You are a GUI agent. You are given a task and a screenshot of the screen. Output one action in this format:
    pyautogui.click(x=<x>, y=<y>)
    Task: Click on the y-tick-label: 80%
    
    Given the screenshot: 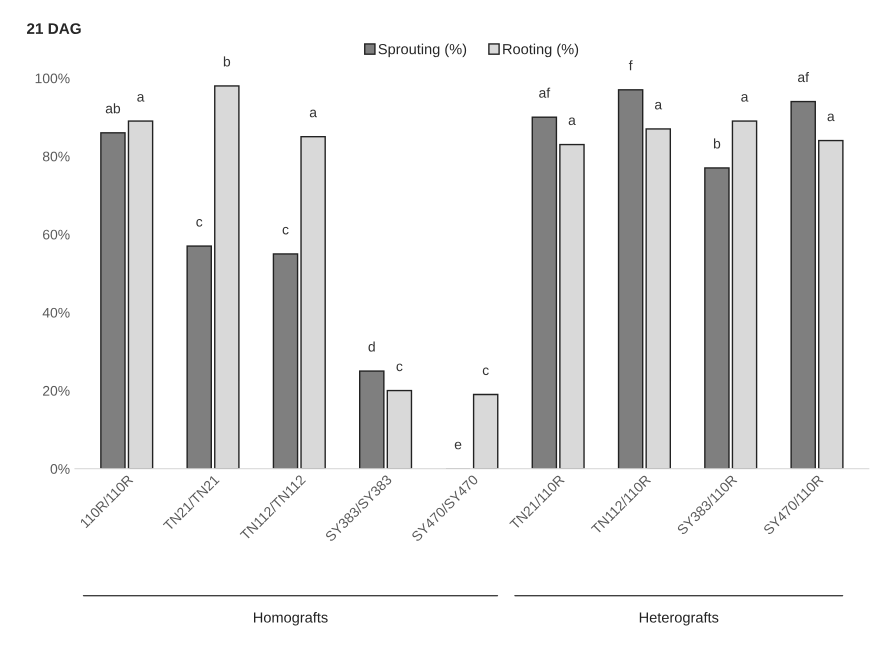 What is the action you would take?
    pyautogui.click(x=56, y=157)
    